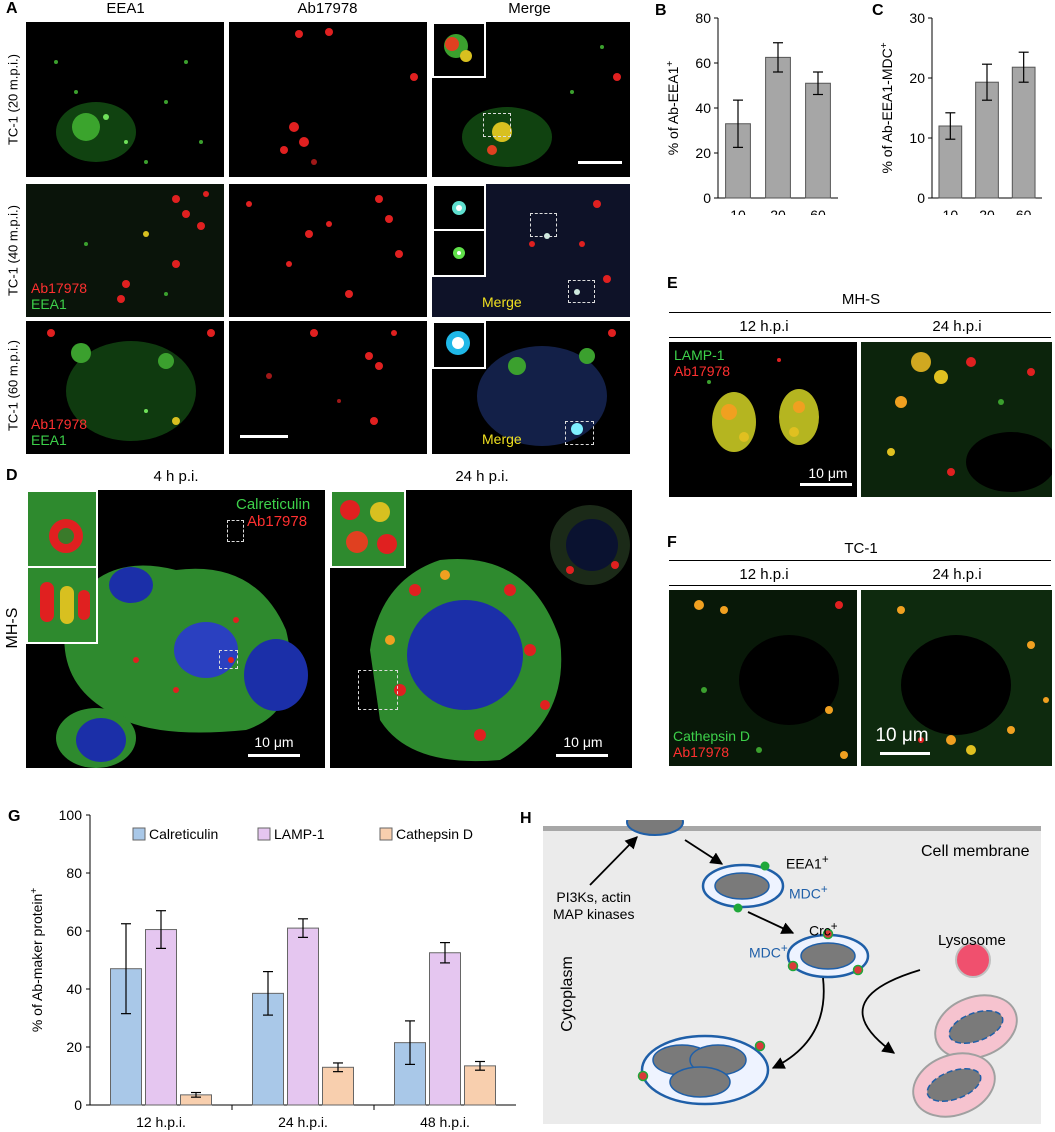  I want to click on a-r3-merge-label: Merge, so click(502, 439).